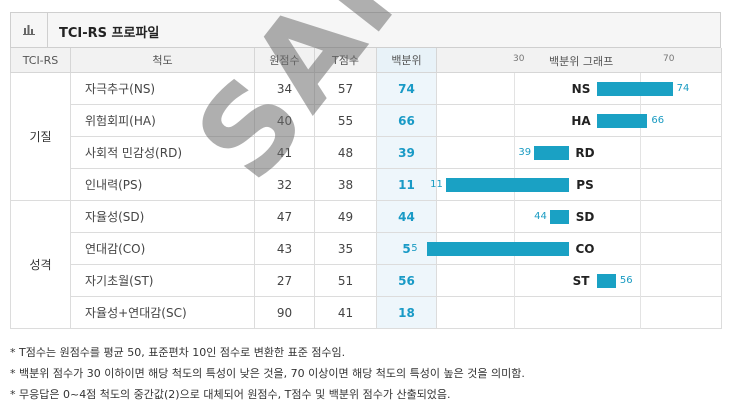 The image size is (732, 407). What do you see at coordinates (345, 120) in the screenshot?
I see `t-score: 55` at bounding box center [345, 120].